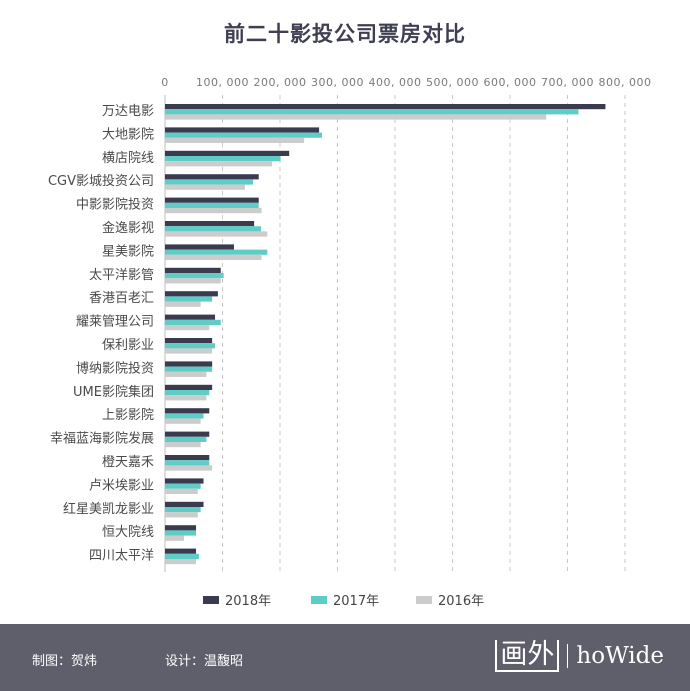  What do you see at coordinates (128, 345) in the screenshot?
I see `category-label: 保利影业` at bounding box center [128, 345].